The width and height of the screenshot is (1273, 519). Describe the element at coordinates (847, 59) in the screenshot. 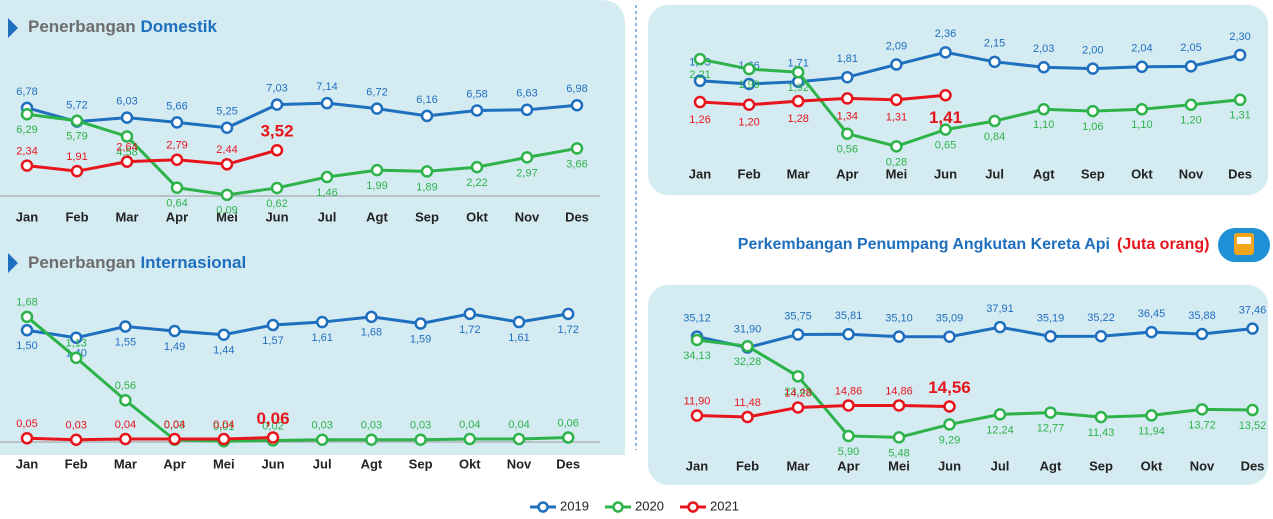

I see `data-label: 1,81` at that location.